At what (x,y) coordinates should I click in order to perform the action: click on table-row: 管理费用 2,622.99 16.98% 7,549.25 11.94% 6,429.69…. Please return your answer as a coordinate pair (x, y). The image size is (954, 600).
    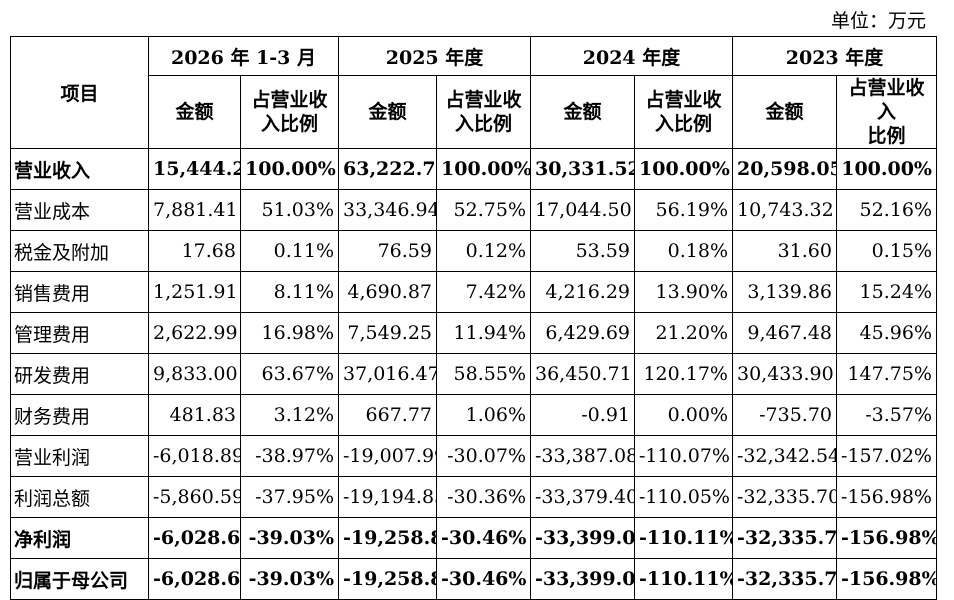
    Looking at the image, I should click on (473, 333).